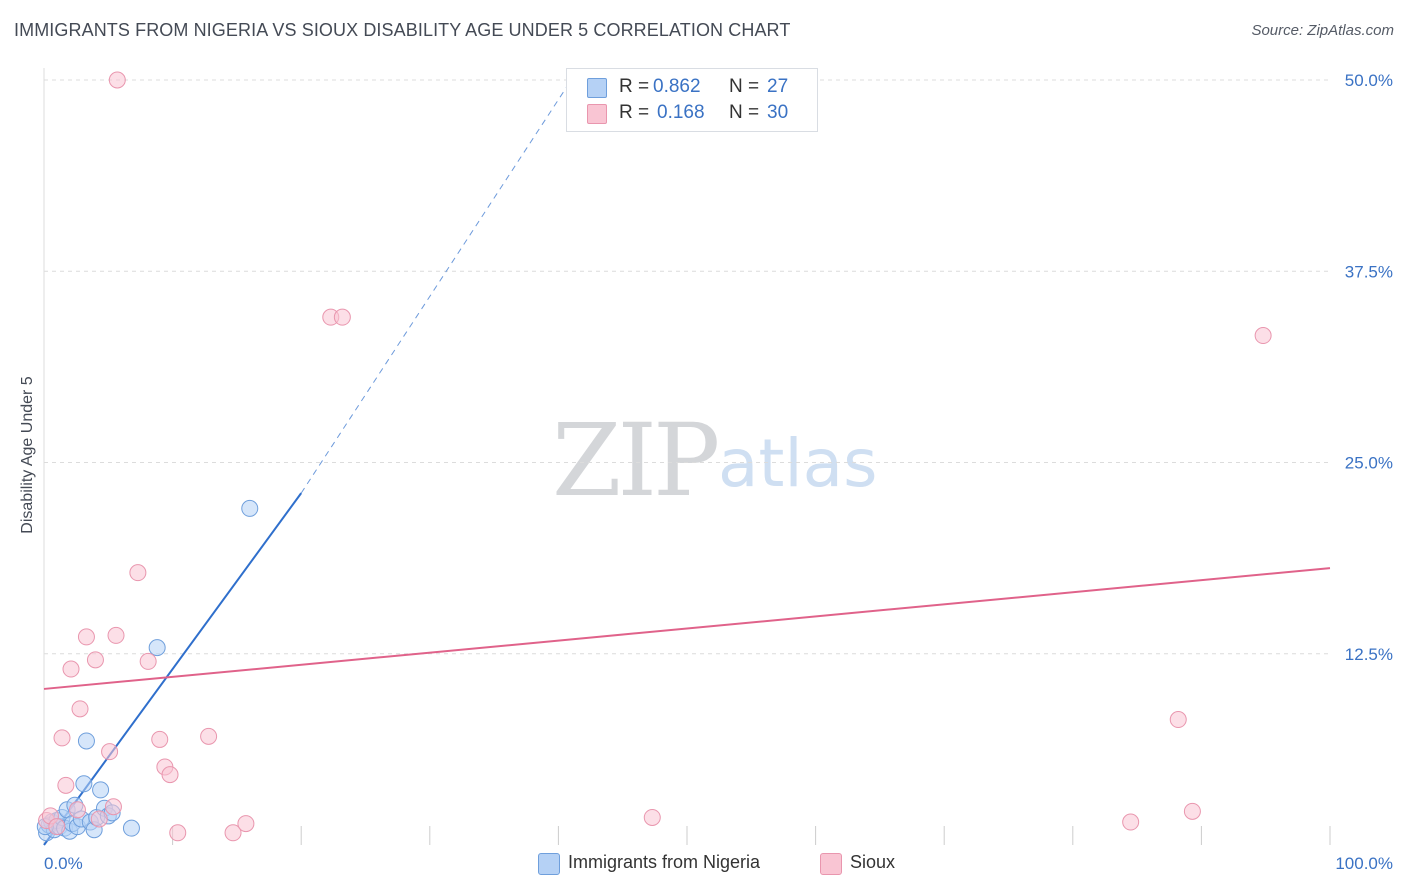 This screenshot has height=892, width=1406. Describe the element at coordinates (549, 864) in the screenshot. I see `bottom-legend-swatch-nigeria` at that location.